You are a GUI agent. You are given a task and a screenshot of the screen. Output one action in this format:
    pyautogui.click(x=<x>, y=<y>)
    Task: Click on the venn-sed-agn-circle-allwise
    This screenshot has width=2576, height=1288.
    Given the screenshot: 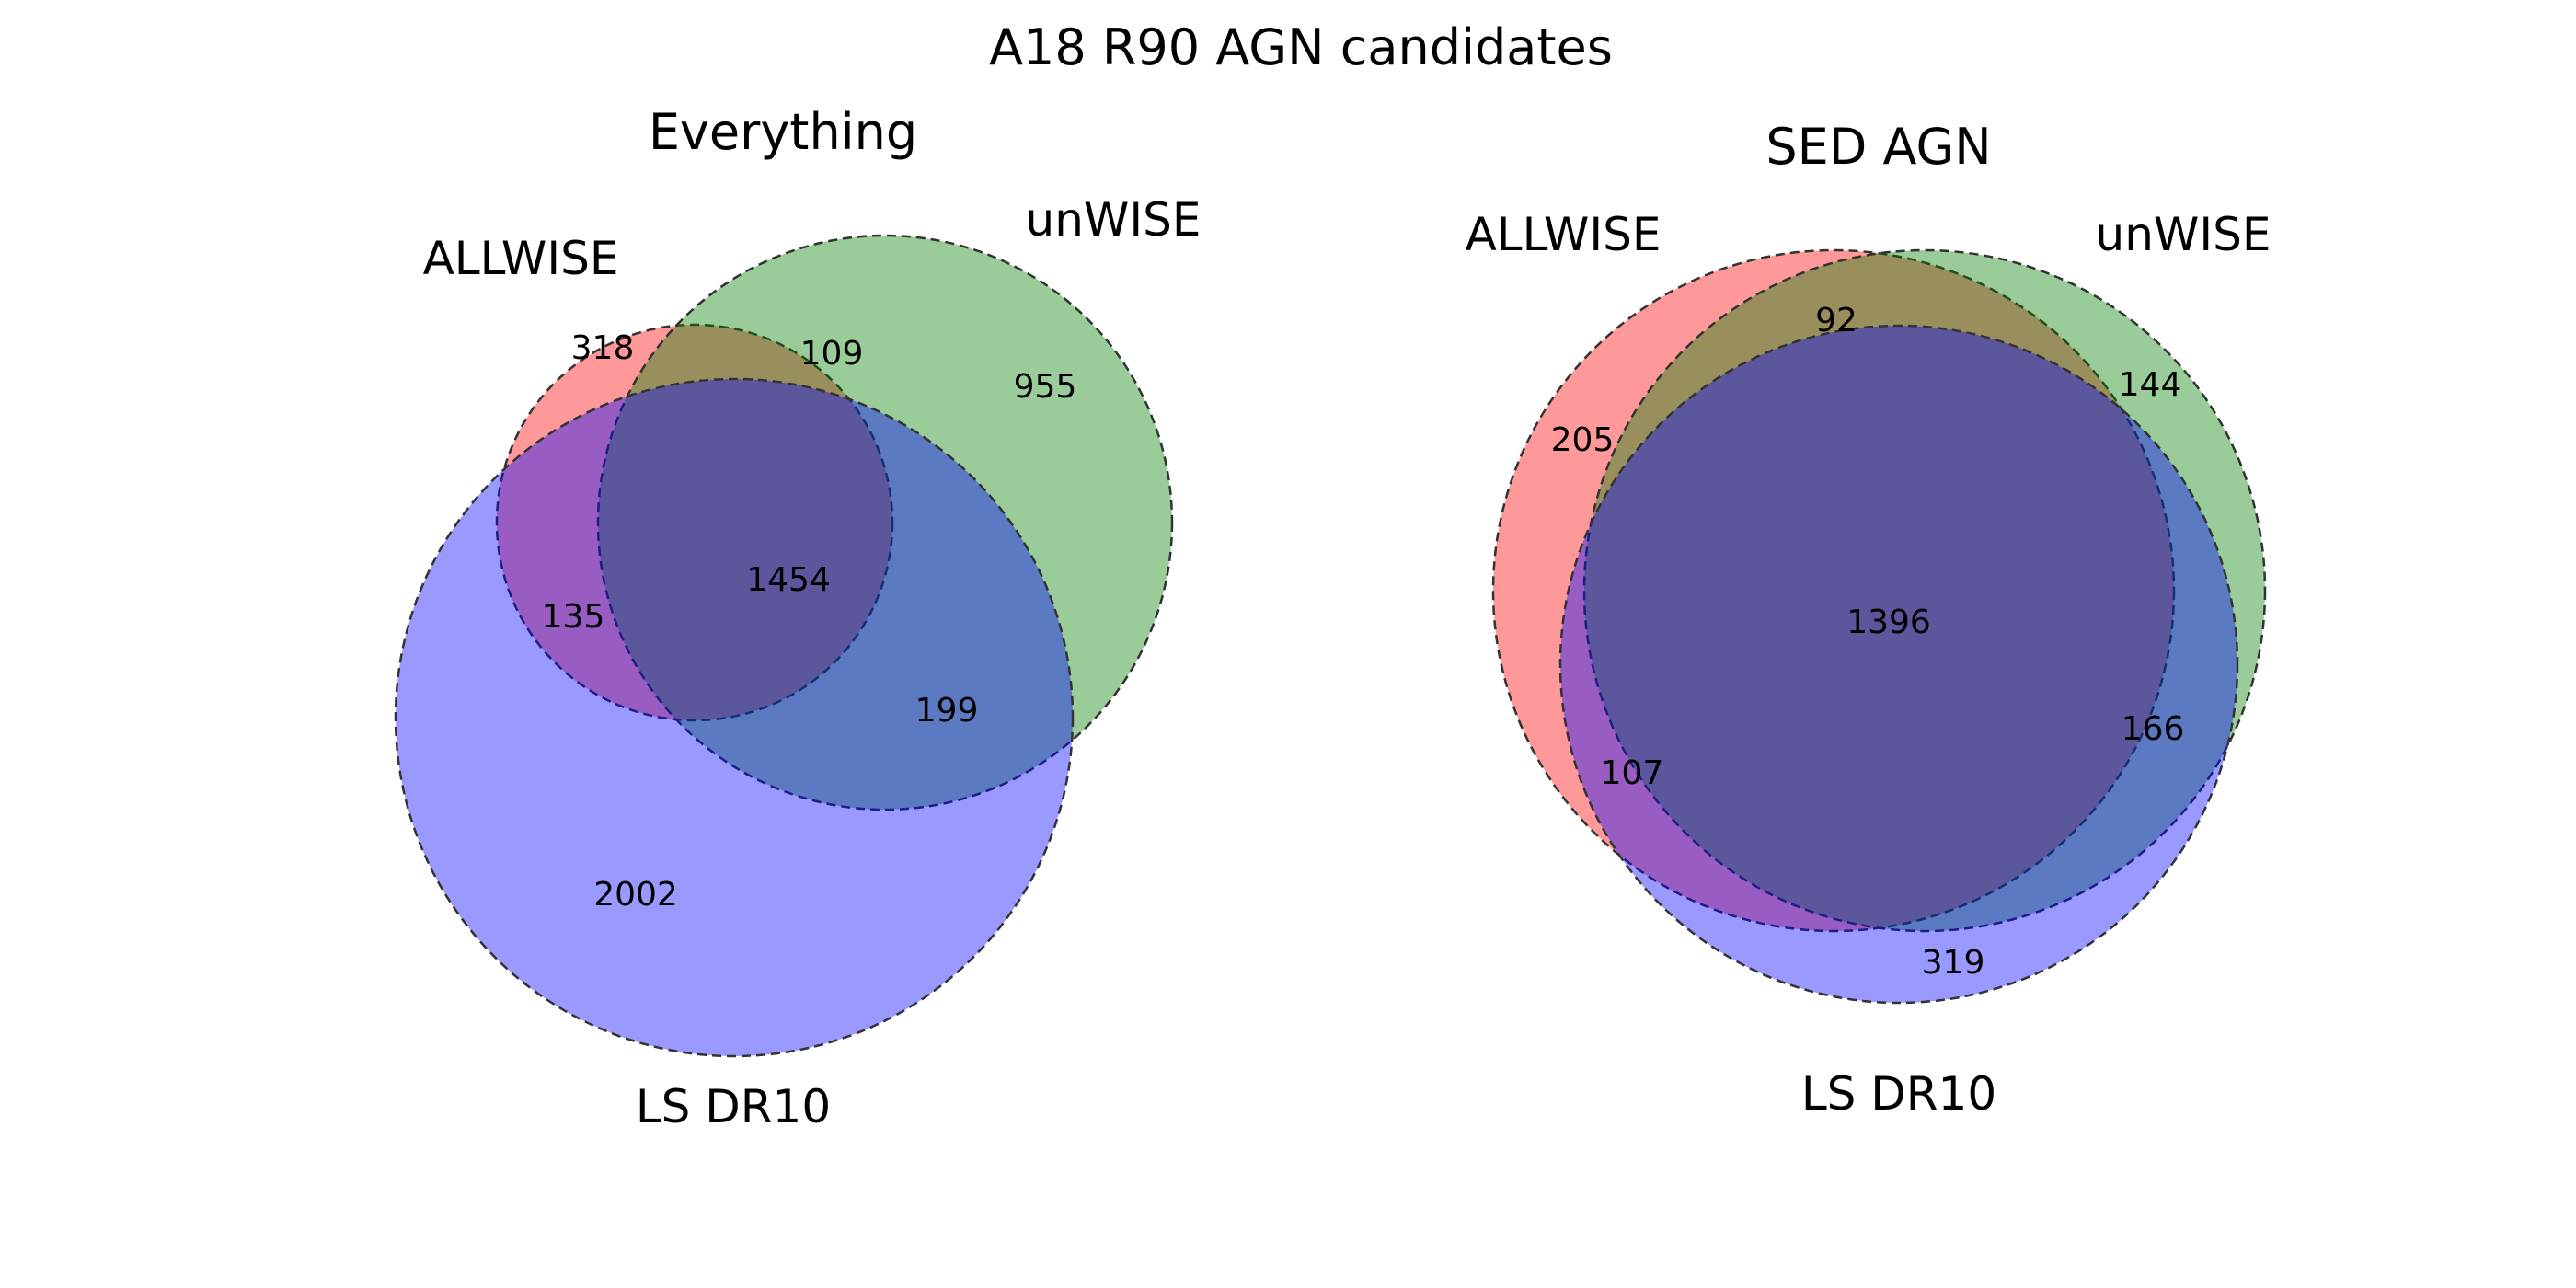 What is the action you would take?
    pyautogui.click(x=1833, y=590)
    